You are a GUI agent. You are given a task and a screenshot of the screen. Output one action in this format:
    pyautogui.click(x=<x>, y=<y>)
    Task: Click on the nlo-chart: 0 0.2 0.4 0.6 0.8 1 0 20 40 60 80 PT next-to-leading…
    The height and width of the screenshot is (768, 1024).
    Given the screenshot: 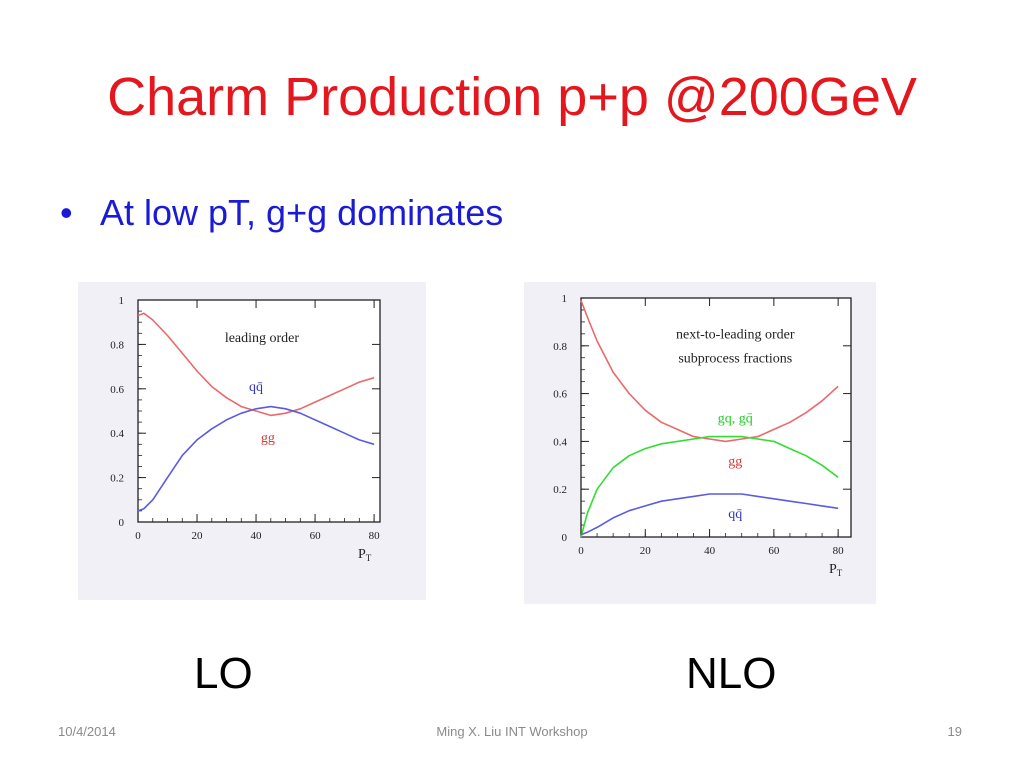 What is the action you would take?
    pyautogui.click(x=702, y=435)
    